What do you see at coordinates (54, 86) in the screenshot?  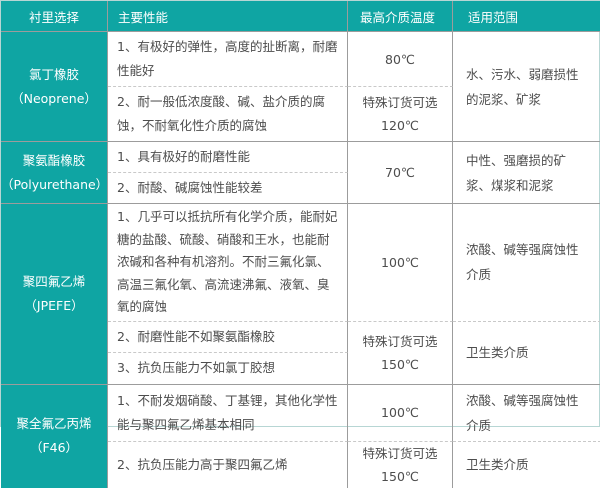 I see `material-neoprene: 氯丁橡胶 （Neoprene）` at bounding box center [54, 86].